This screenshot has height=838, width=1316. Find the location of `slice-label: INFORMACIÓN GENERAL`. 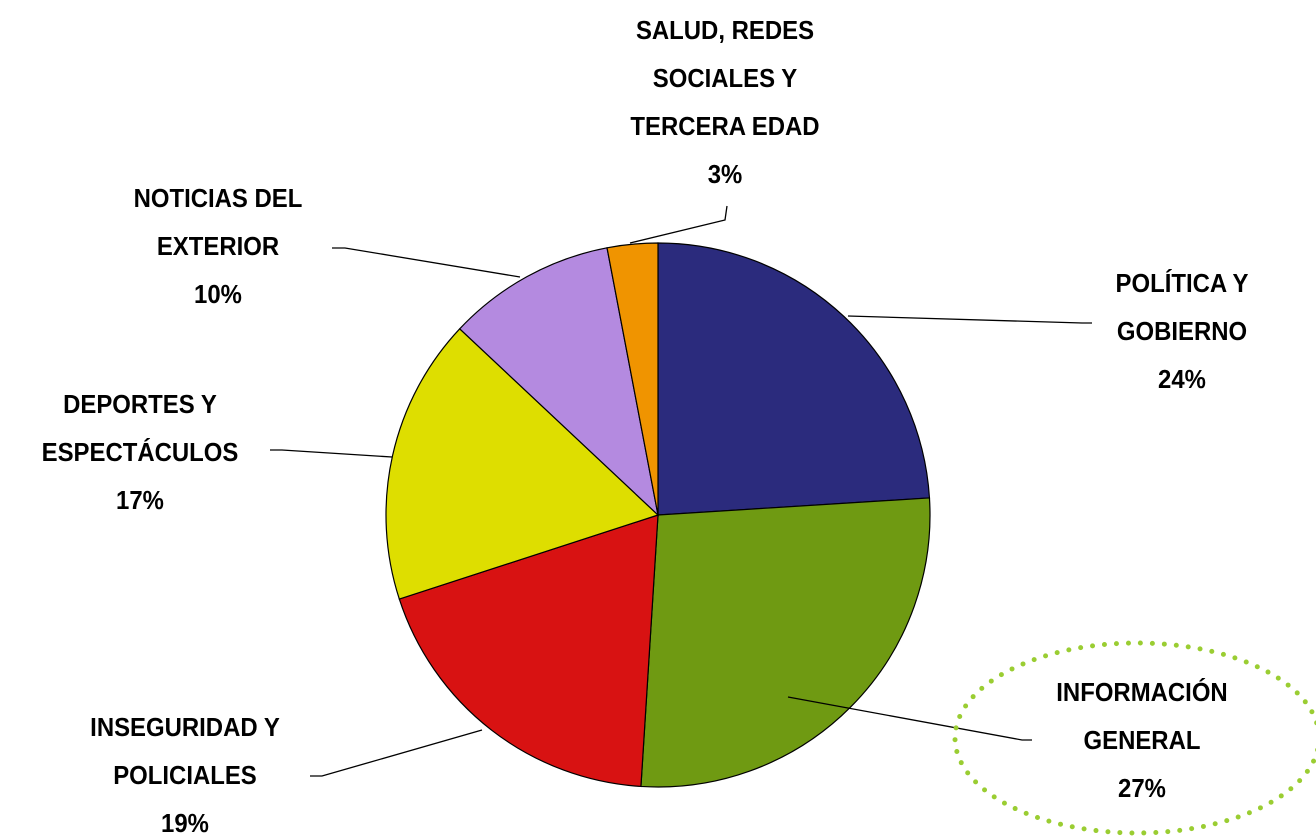

slice-label: INFORMACIÓN GENERAL is located at coordinates (1142, 716).